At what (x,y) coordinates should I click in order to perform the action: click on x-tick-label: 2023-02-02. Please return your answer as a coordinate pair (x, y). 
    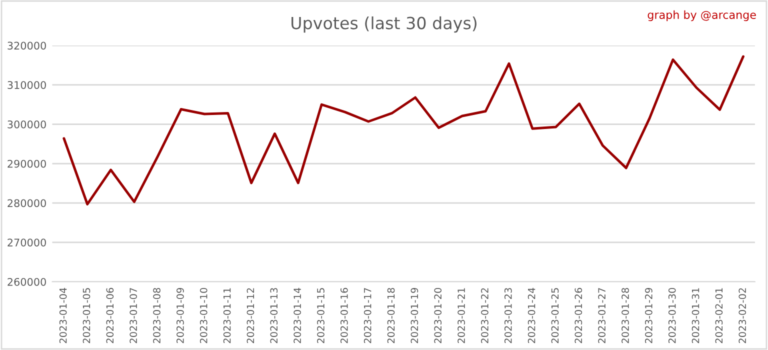
    Looking at the image, I should click on (742, 316).